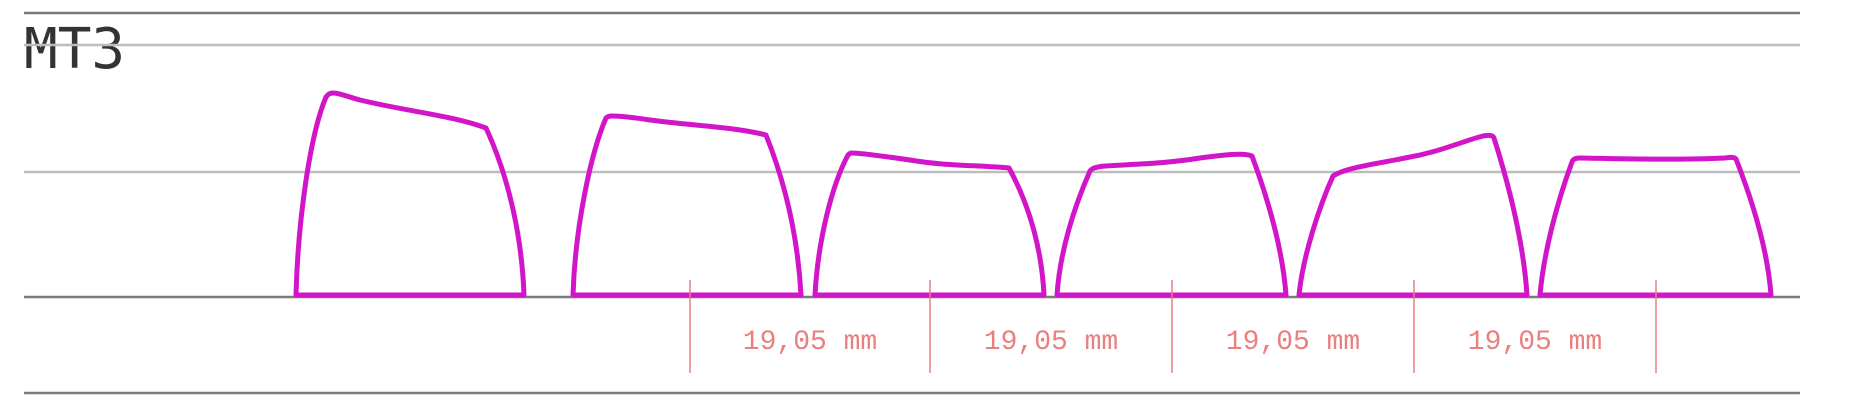 The height and width of the screenshot is (400, 1852). I want to click on profile-title: MT3, so click(75, 49).